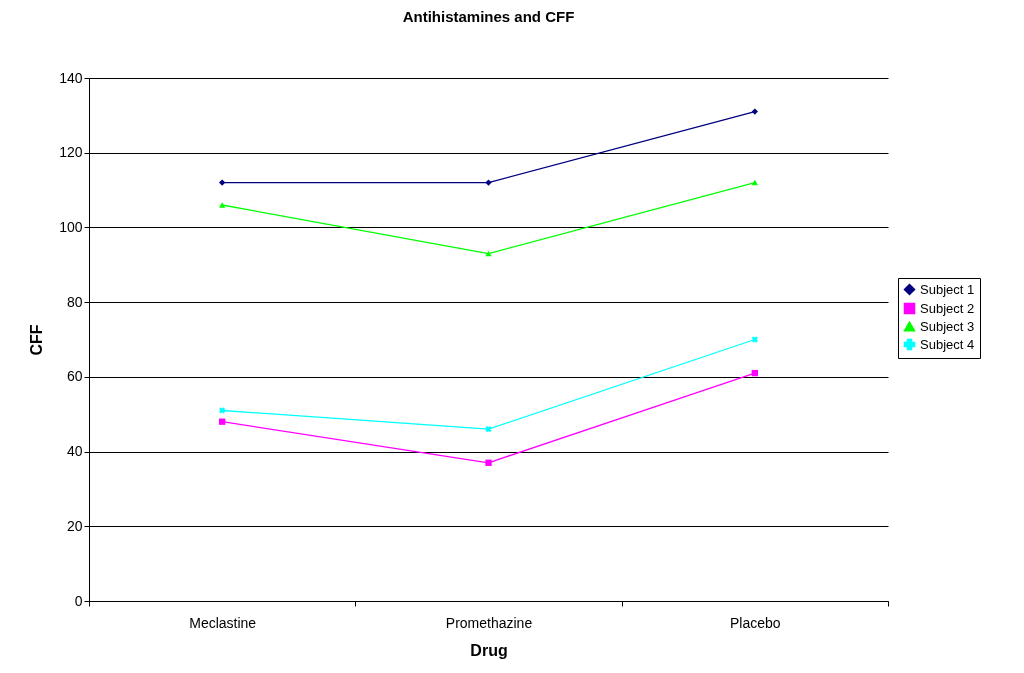  I want to click on legend-label: Subject 2, so click(947, 308).